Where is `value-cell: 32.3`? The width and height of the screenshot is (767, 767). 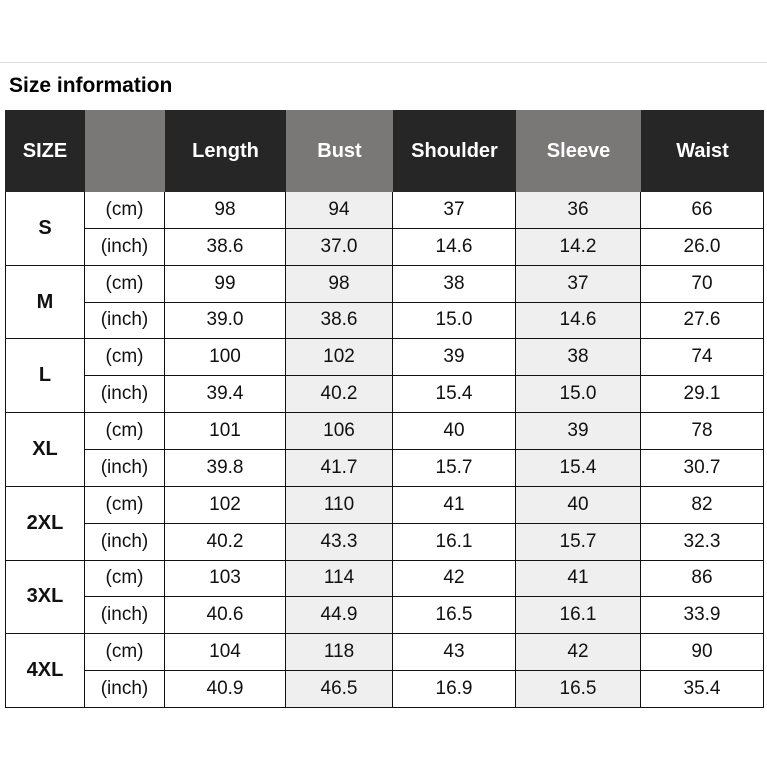 value-cell: 32.3 is located at coordinates (702, 542).